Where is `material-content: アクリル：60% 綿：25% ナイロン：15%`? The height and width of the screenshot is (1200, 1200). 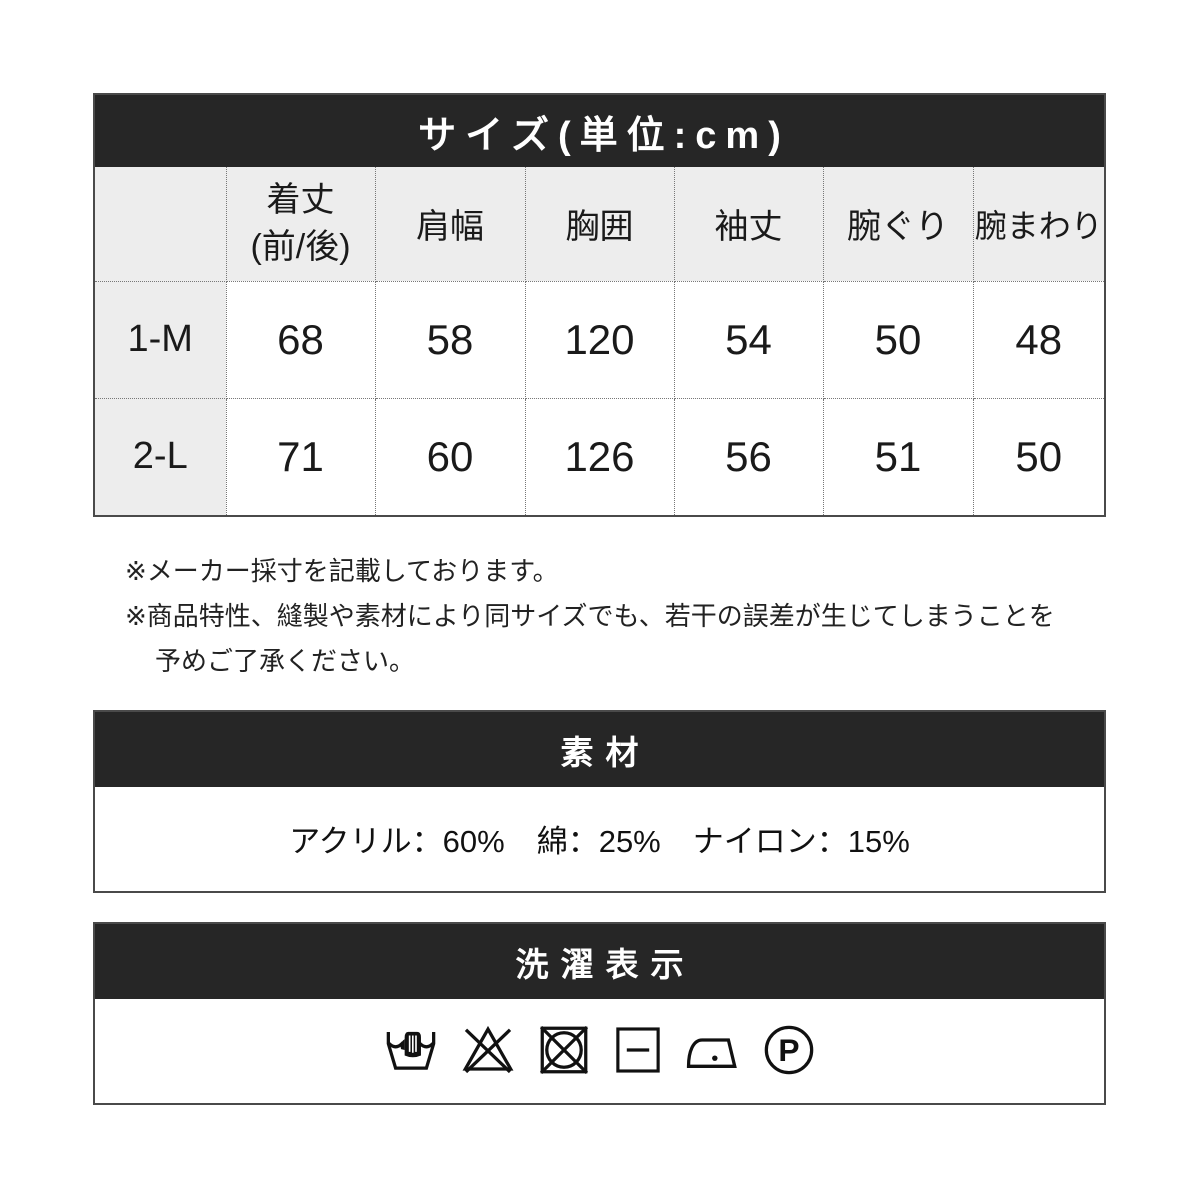 material-content: アクリル：60% 綿：25% ナイロン：15% is located at coordinates (599, 838).